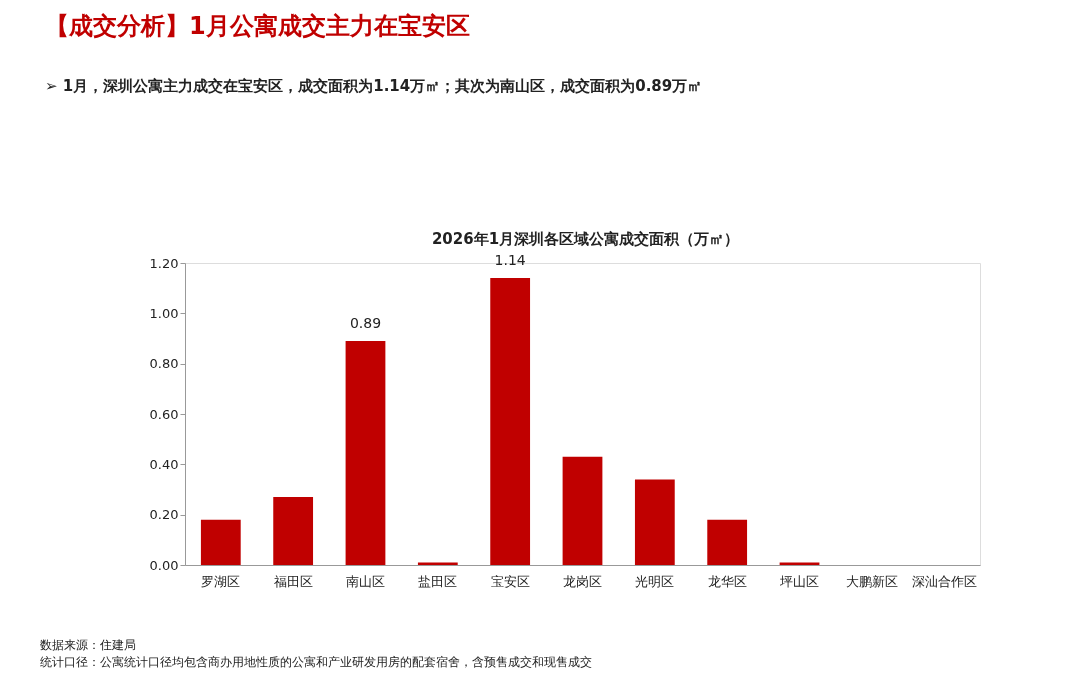 The image size is (1080, 675). Describe the element at coordinates (799, 581) in the screenshot. I see `x-tick-label: 坪山区` at that location.